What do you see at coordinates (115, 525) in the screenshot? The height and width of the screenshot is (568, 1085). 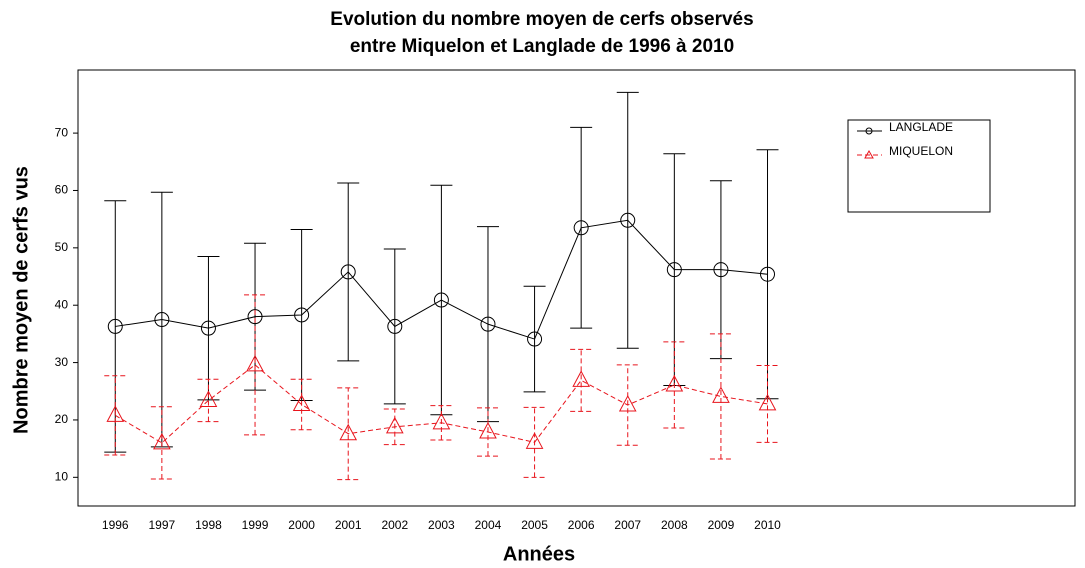 I see `x-tick-label: 1996` at bounding box center [115, 525].